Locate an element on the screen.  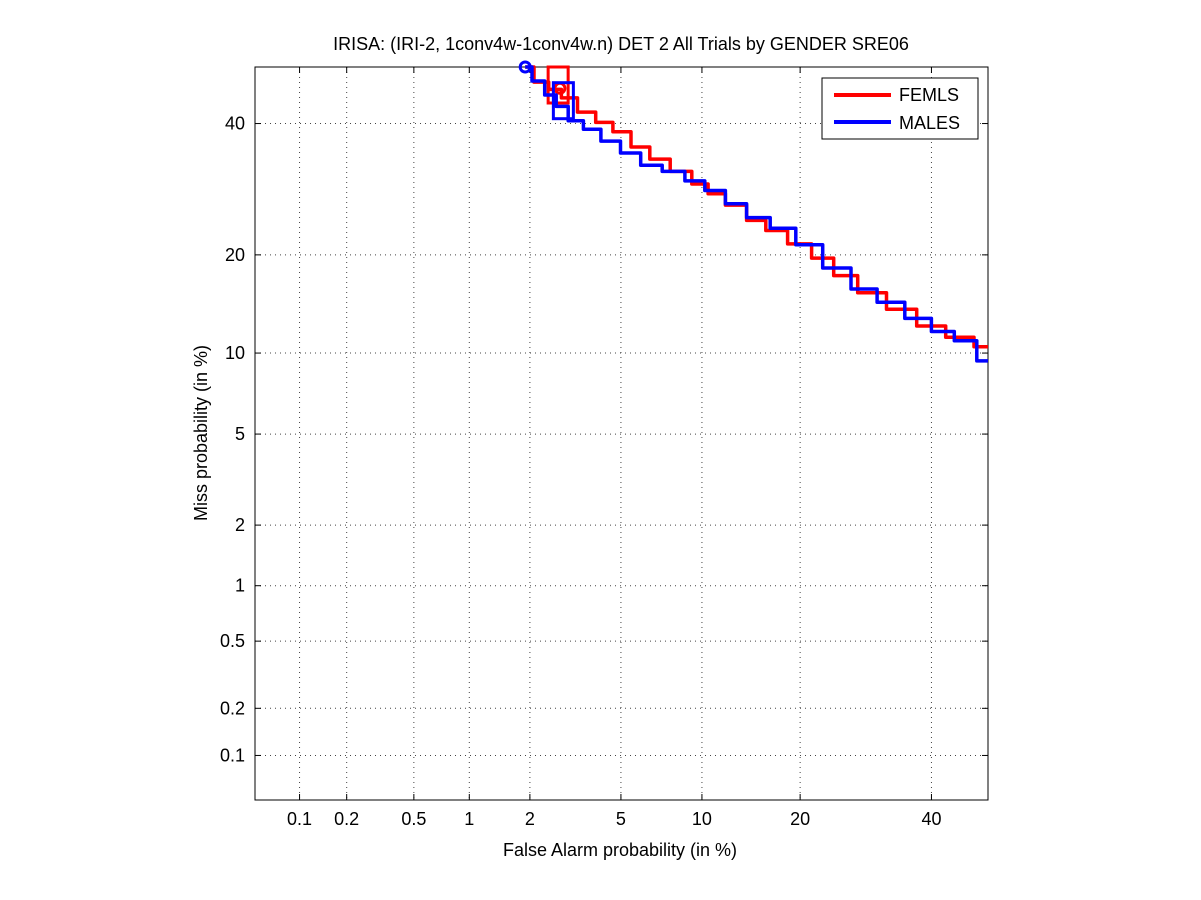
min-dcf-box-femls is located at coordinates (558, 85).